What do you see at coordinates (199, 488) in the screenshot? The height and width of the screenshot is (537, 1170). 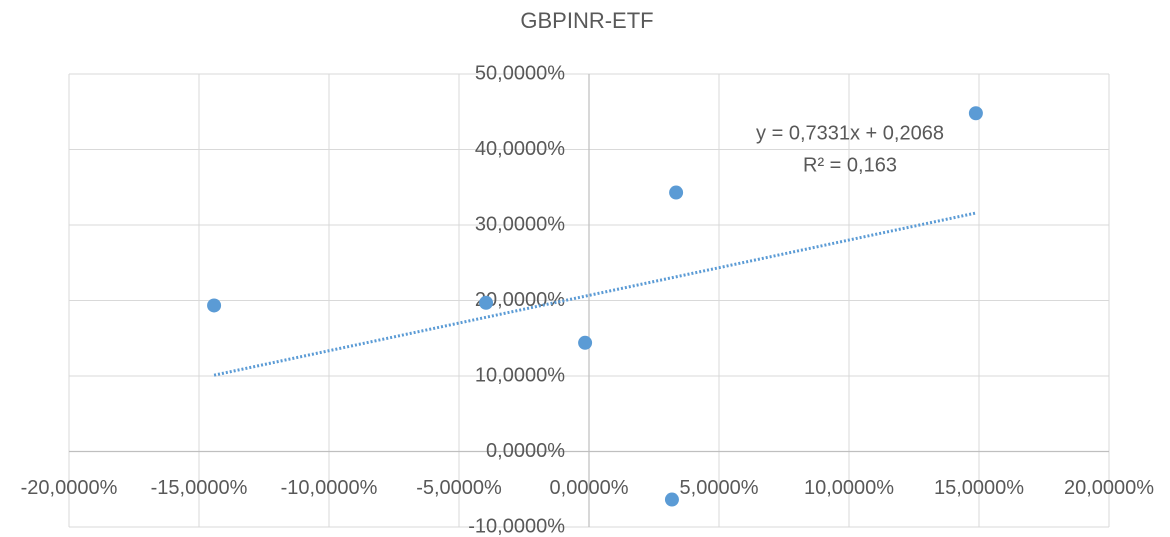 I see `x-tick-label: -15,0000%` at bounding box center [199, 488].